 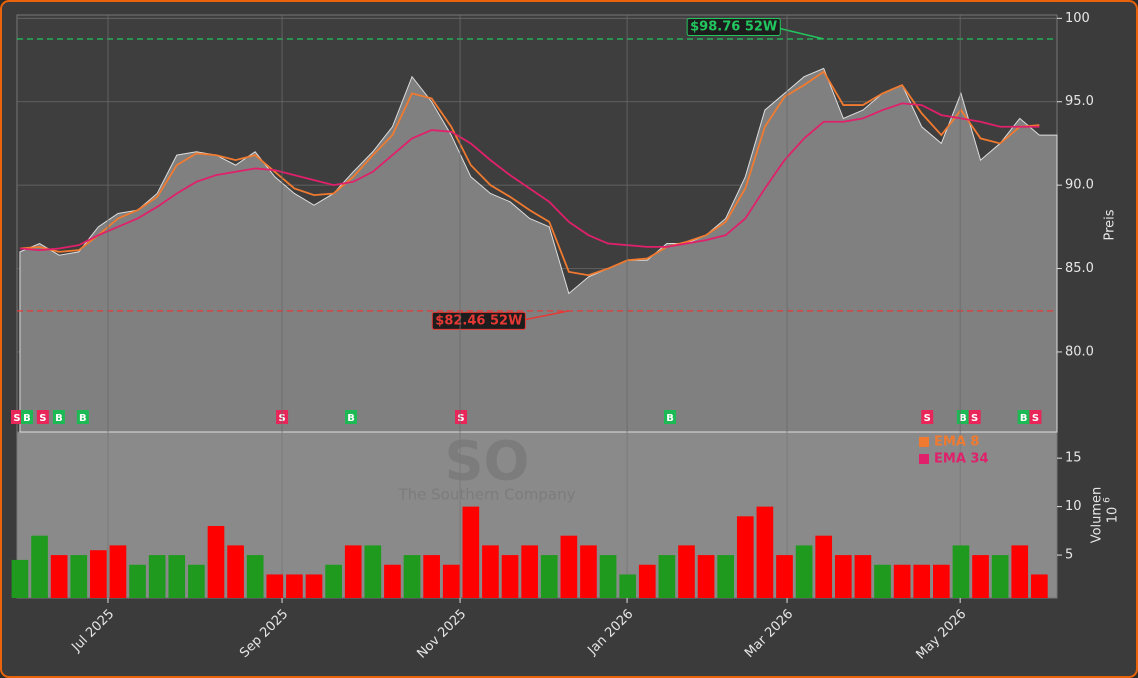 What do you see at coordinates (1097, 515) in the screenshot?
I see `y-axis-label: Volumen` at bounding box center [1097, 515].